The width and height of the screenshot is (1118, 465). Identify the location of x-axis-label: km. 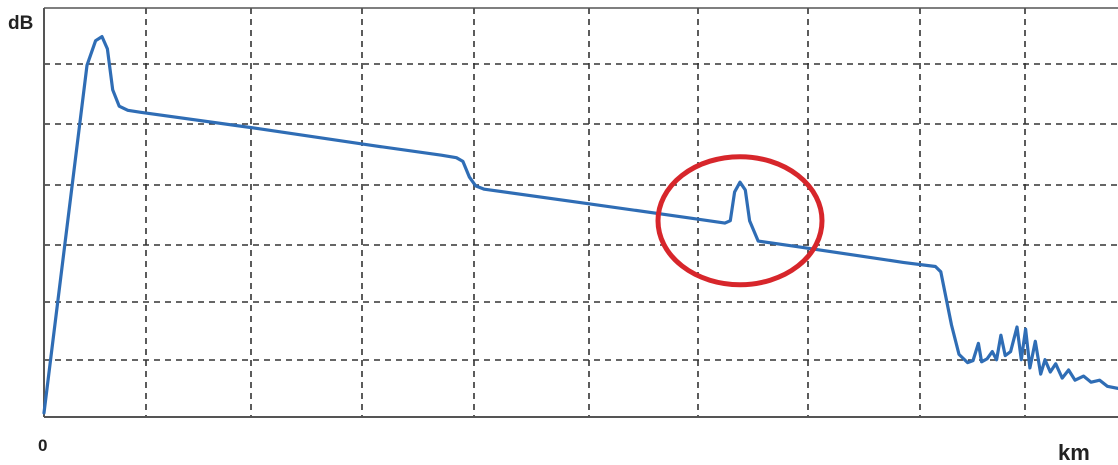
(1074, 452).